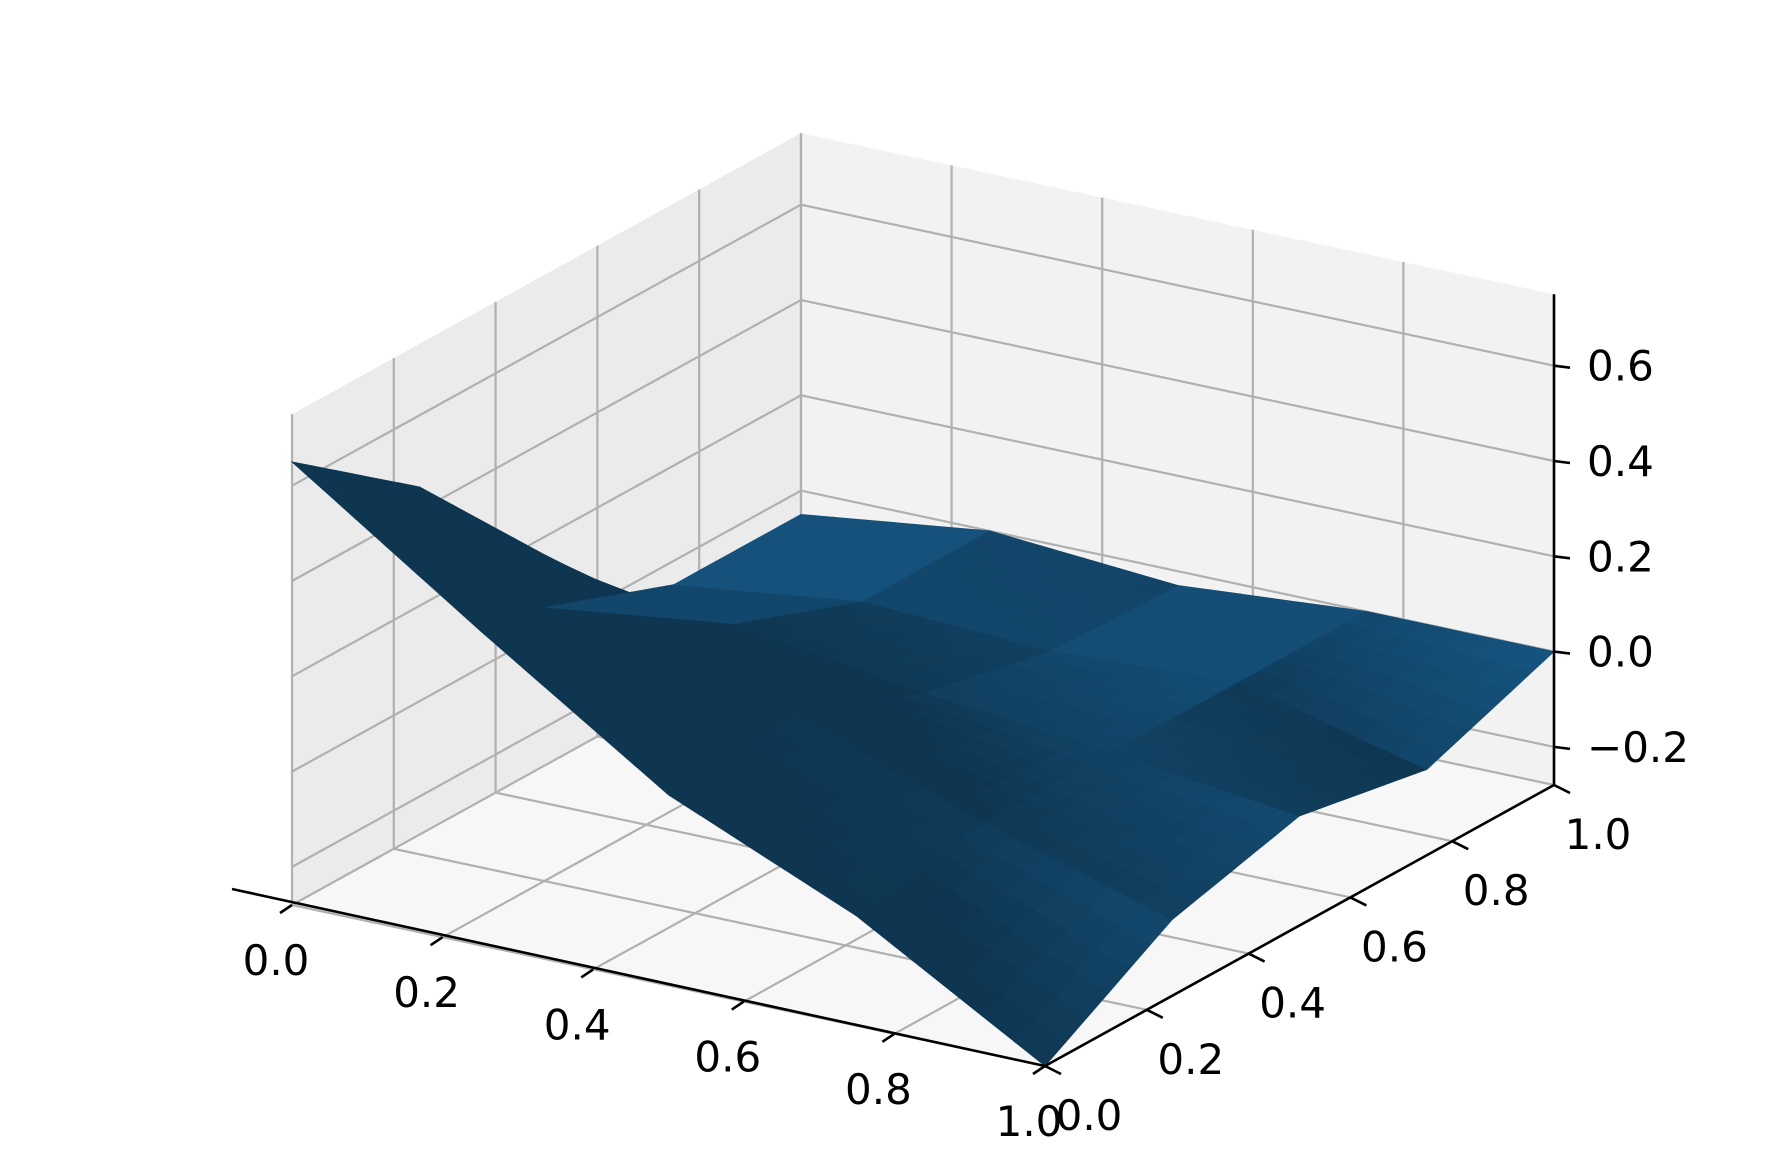 The width and height of the screenshot is (1770, 1170). Describe the element at coordinates (577, 1024) in the screenshot. I see `x-tick-label: 0.4` at that location.